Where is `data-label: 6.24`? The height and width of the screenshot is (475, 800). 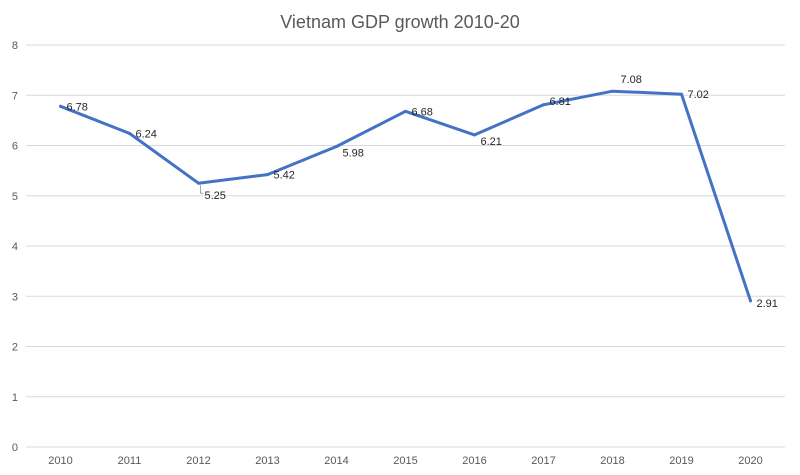 data-label: 6.24 is located at coordinates (146, 134).